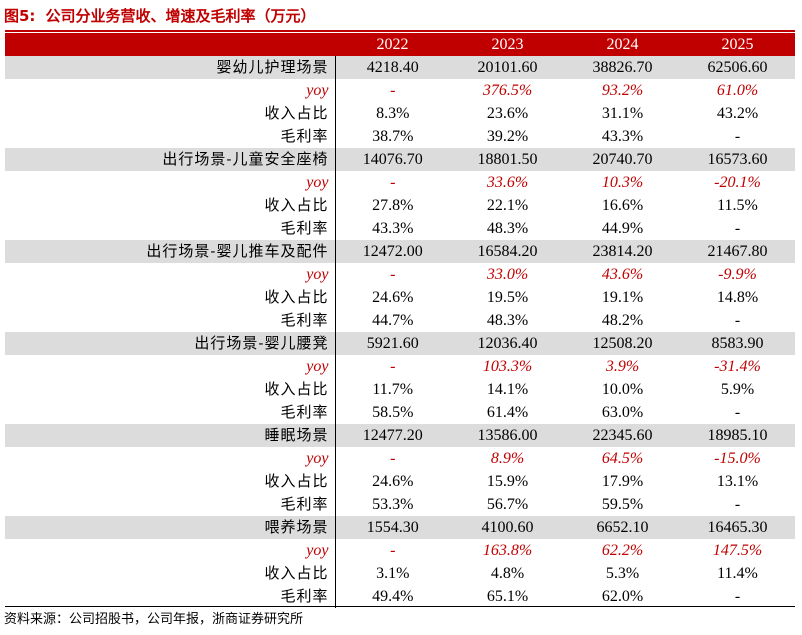  Describe the element at coordinates (507, 159) in the screenshot. I see `value-cell: 18801.50` at that location.